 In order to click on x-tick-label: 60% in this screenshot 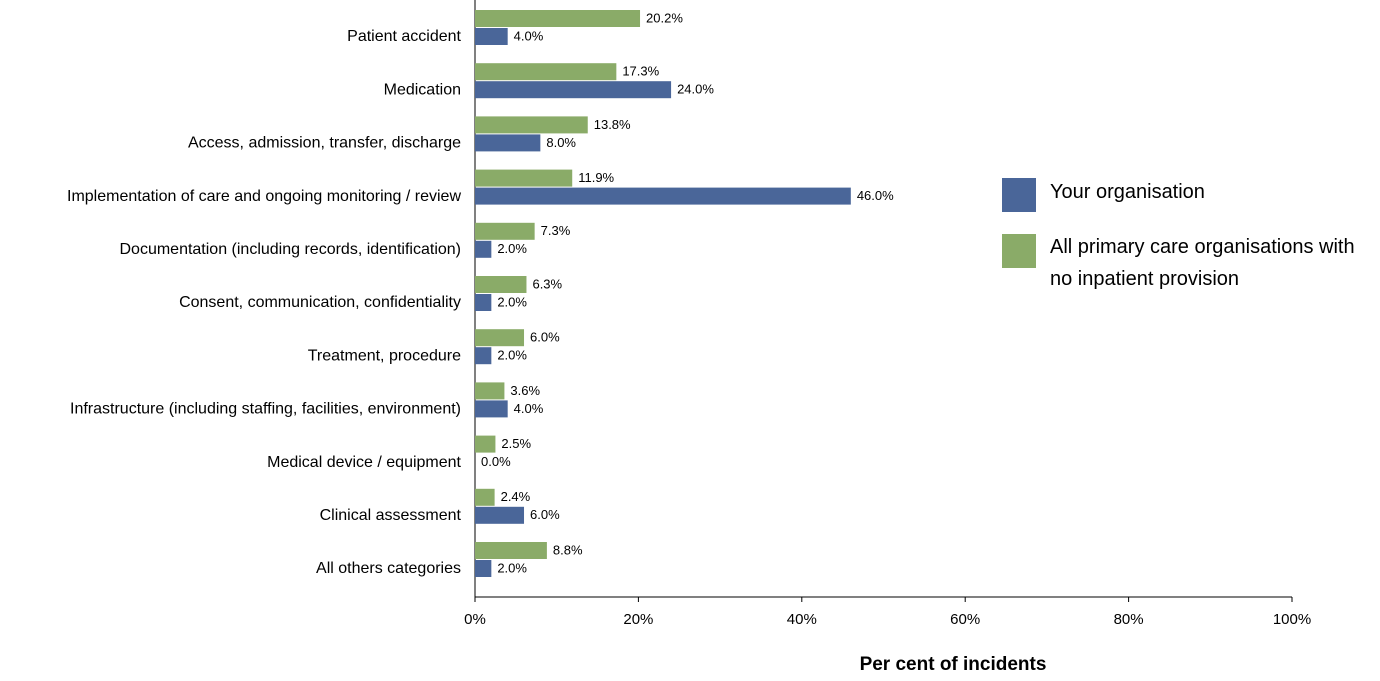, I will do `click(965, 619)`.